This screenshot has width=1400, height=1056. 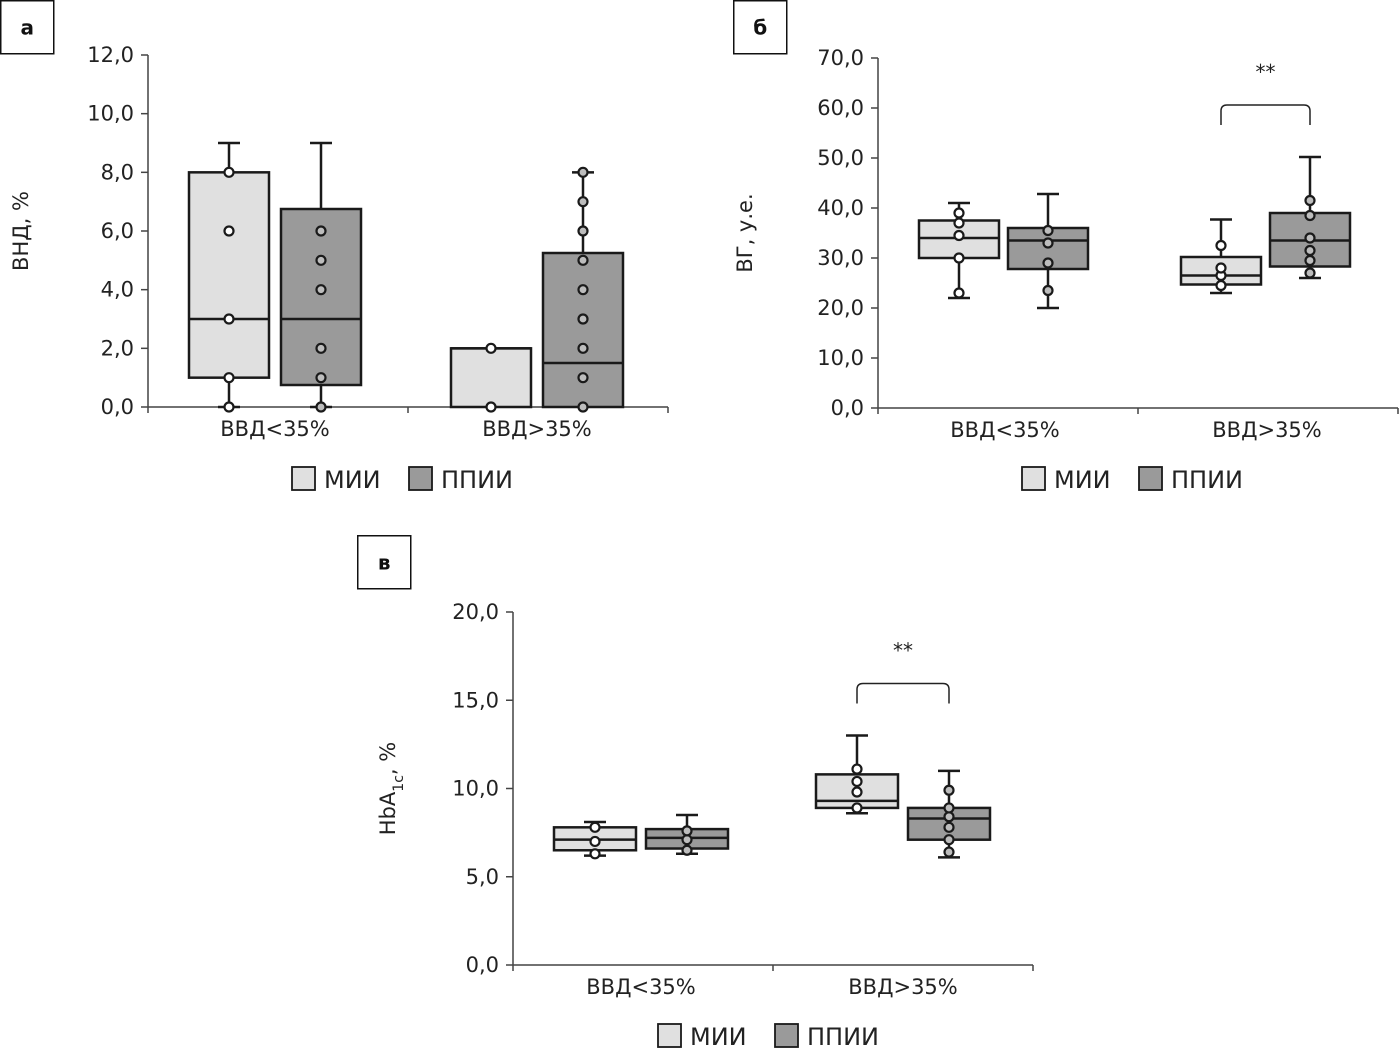 What do you see at coordinates (745, 232) in the screenshot?
I see `y-axis-label: ВГ, у.е.` at bounding box center [745, 232].